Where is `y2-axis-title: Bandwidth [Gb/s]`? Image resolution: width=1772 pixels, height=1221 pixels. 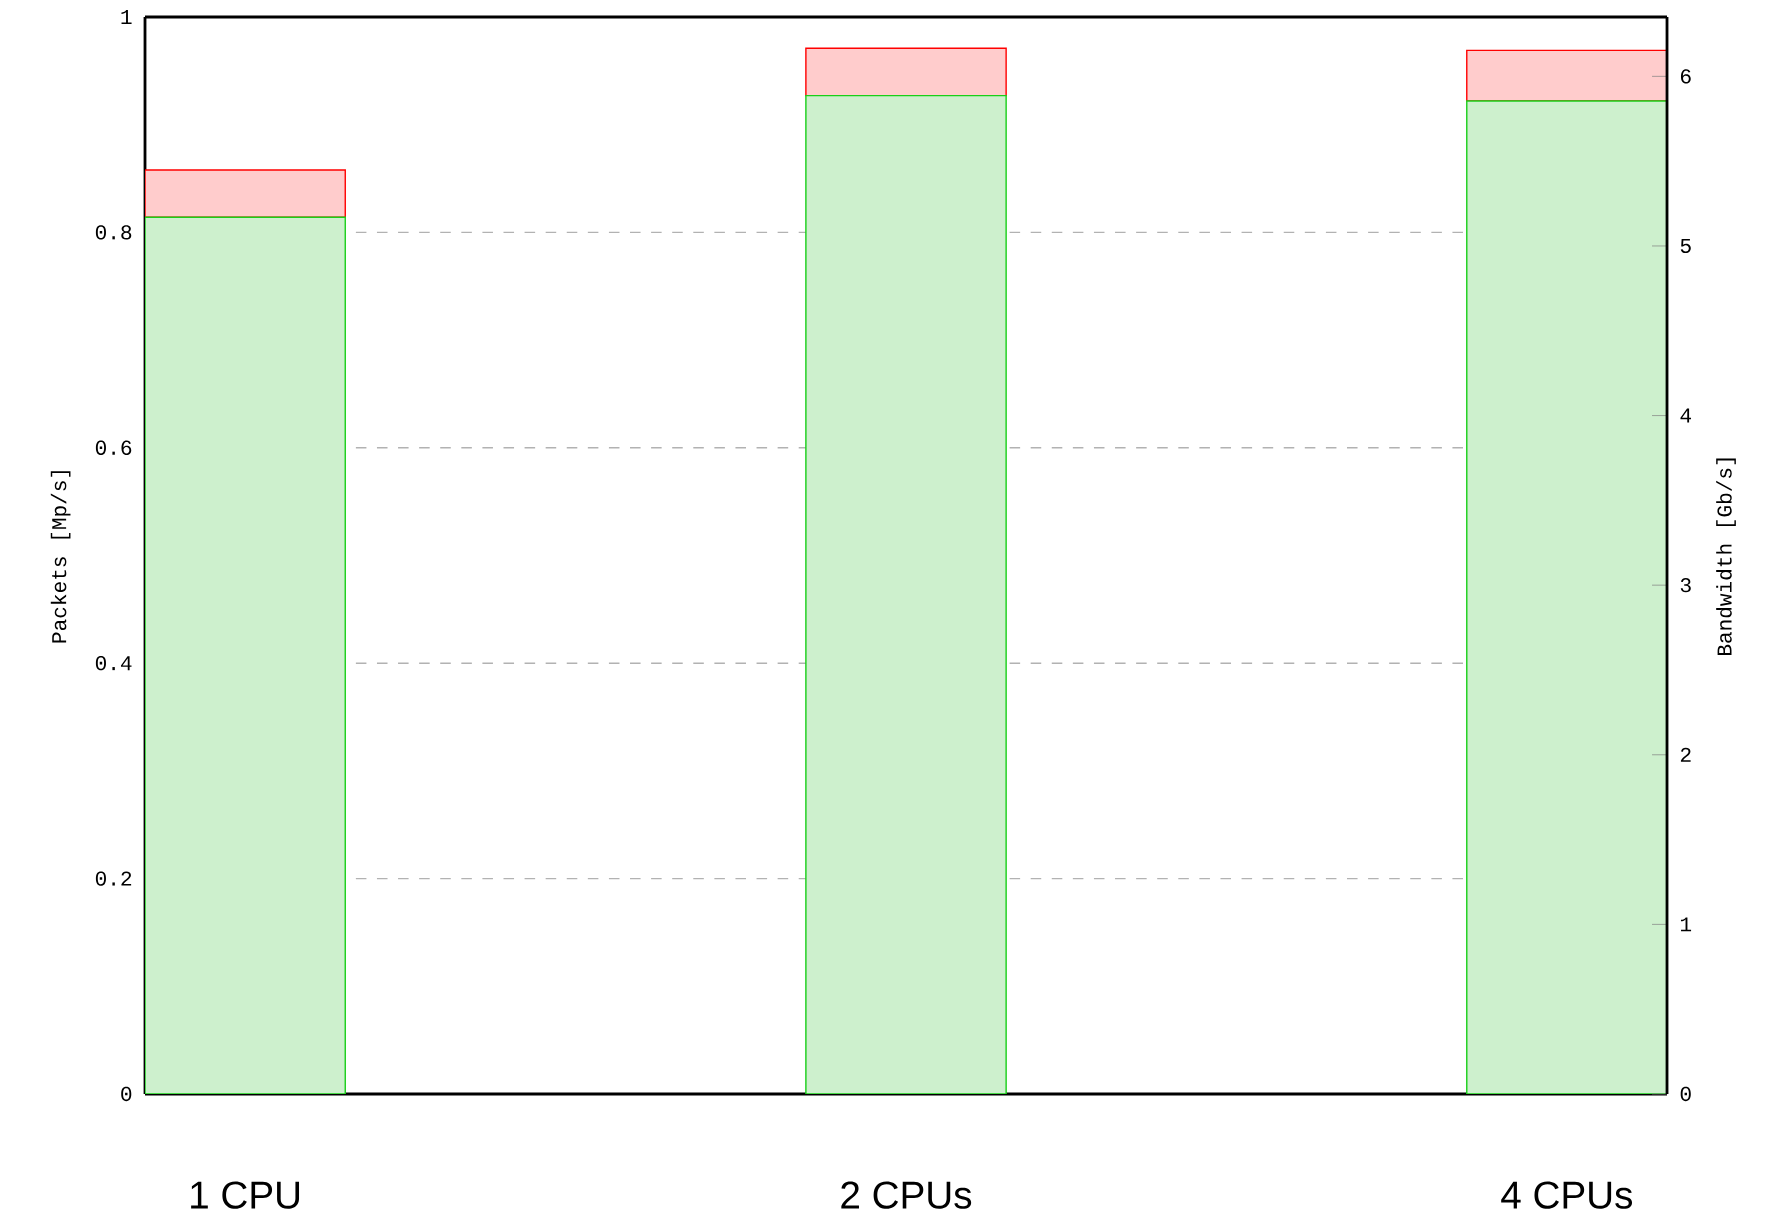 y2-axis-title: Bandwidth [Gb/s] is located at coordinates (1726, 557).